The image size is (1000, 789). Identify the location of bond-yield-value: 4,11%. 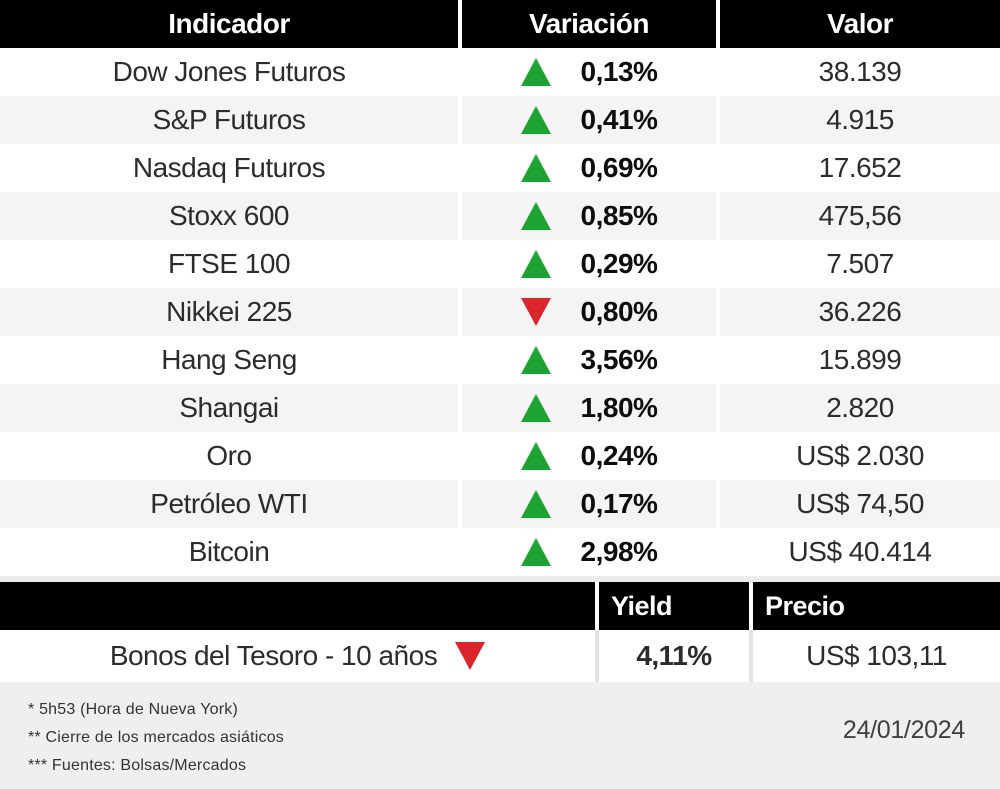
(674, 655).